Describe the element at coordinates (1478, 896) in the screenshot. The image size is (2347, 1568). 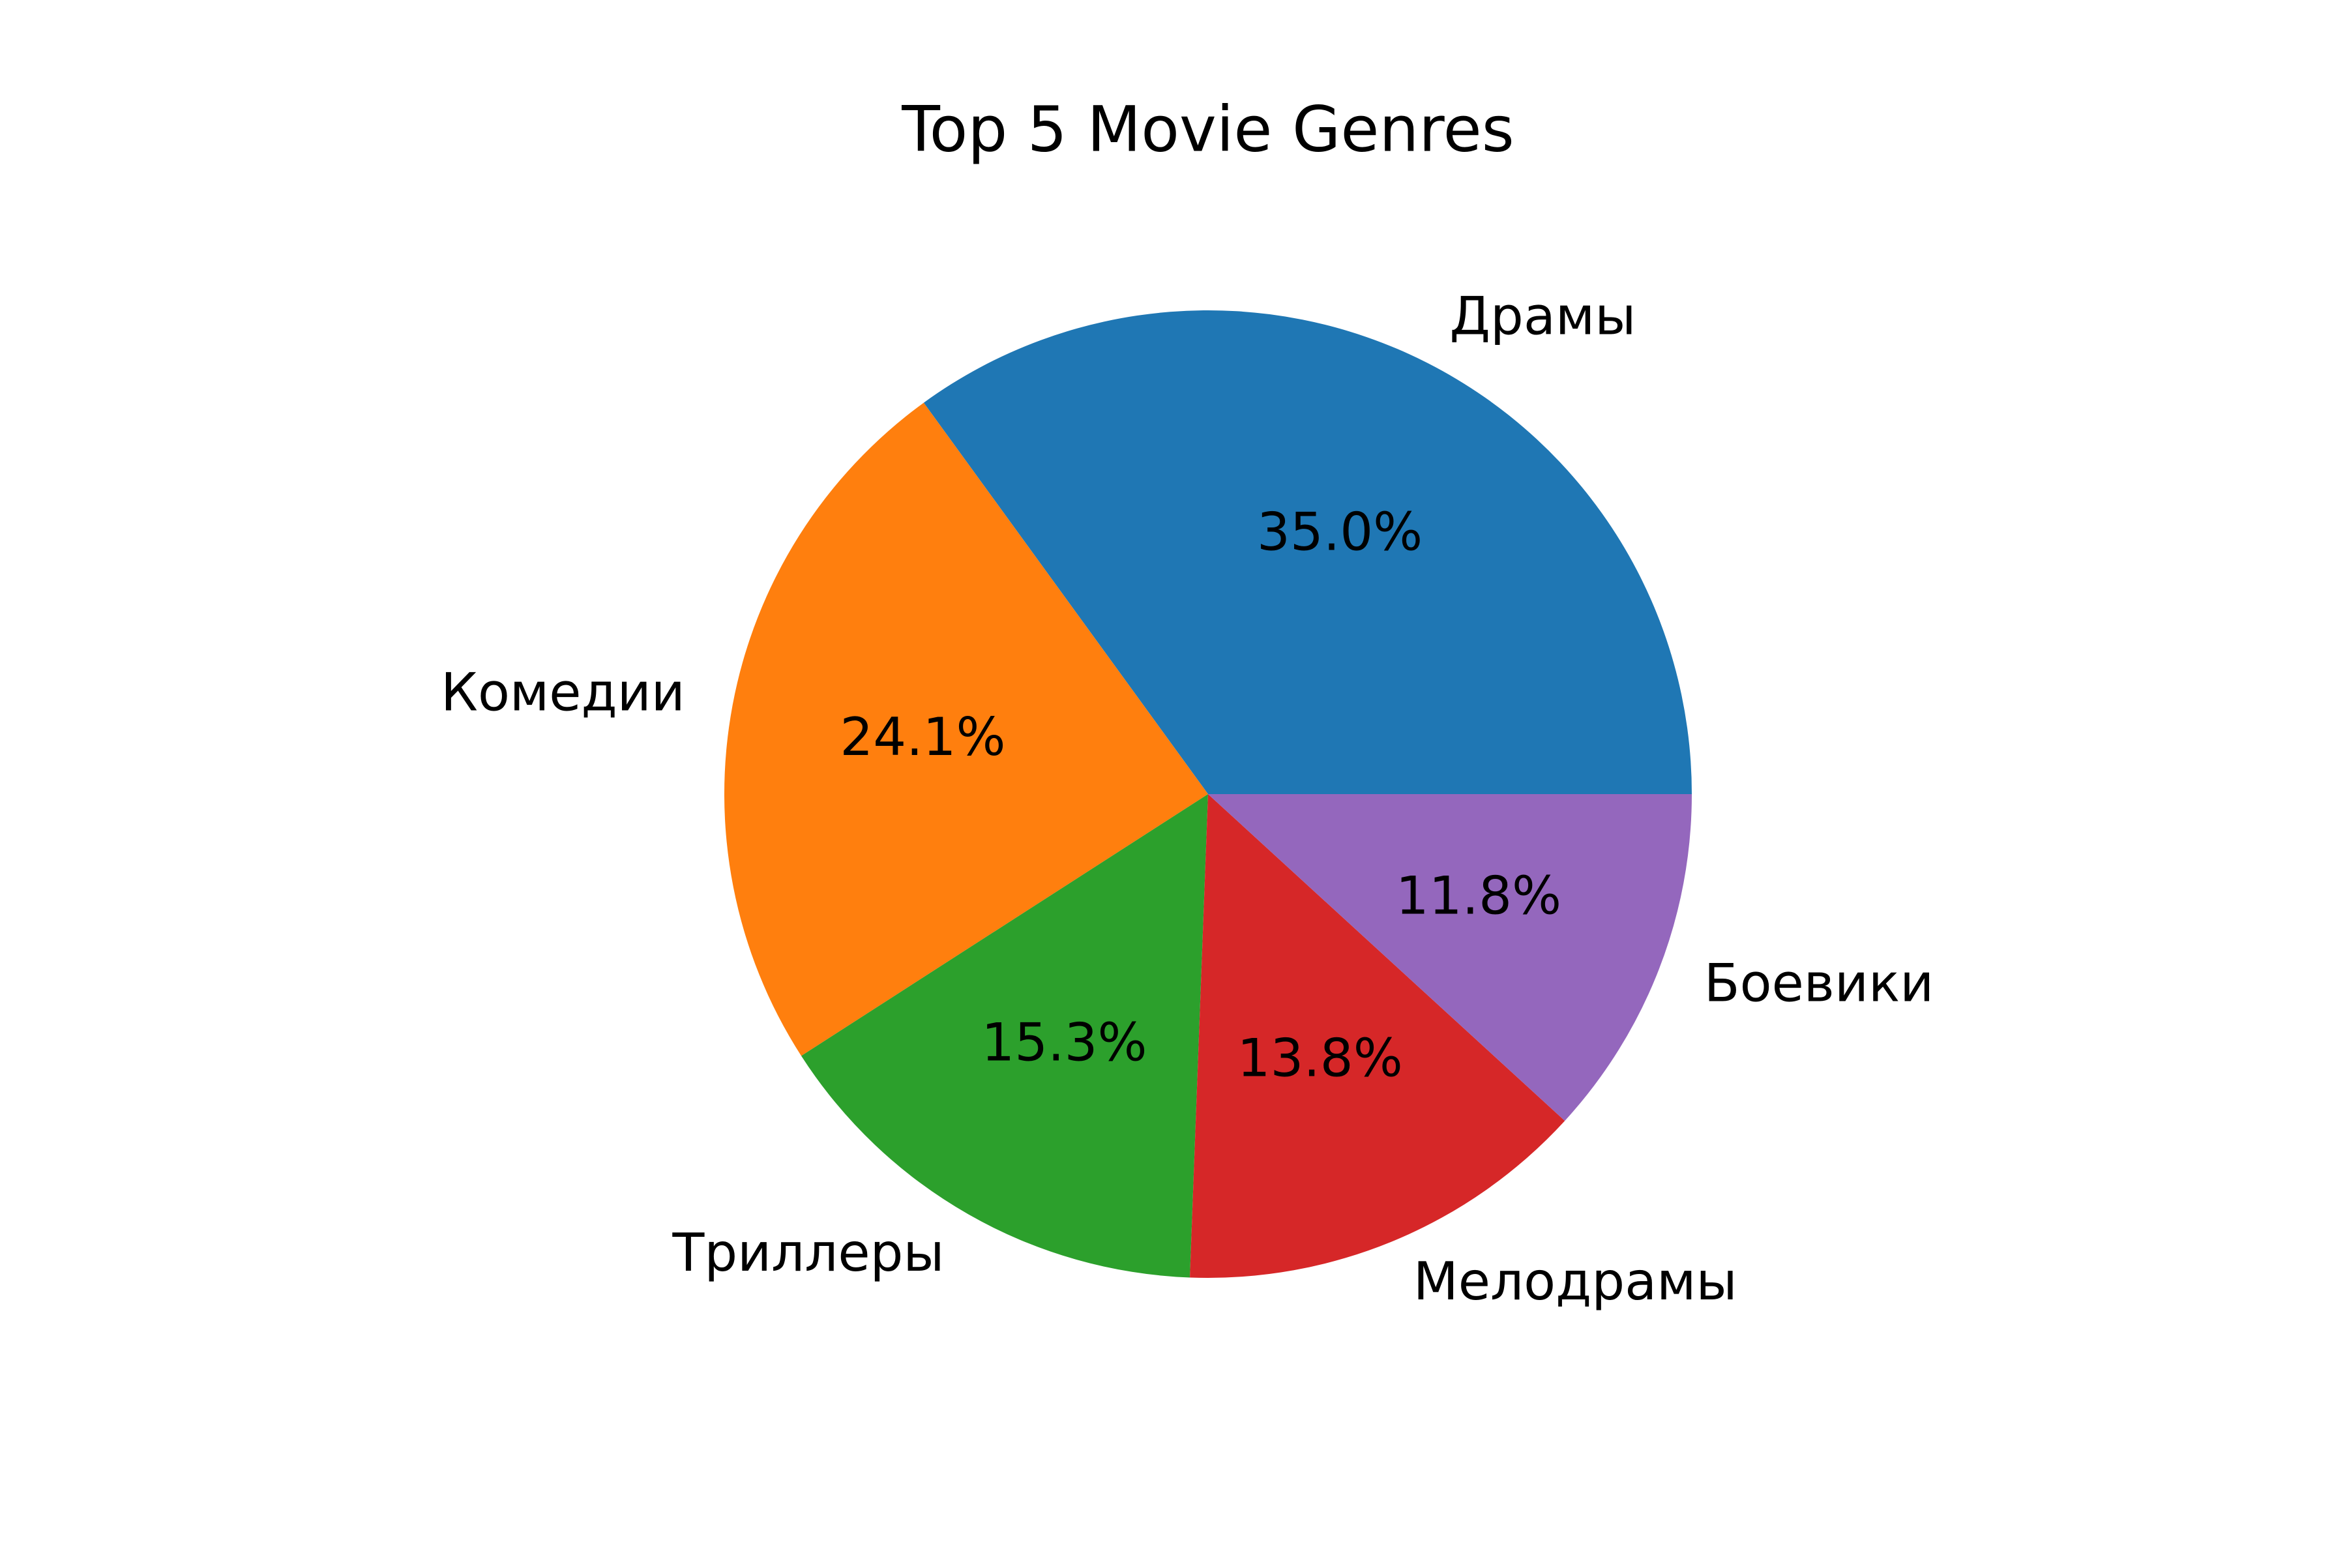
I see `percent-label-5: 11.8%` at that location.